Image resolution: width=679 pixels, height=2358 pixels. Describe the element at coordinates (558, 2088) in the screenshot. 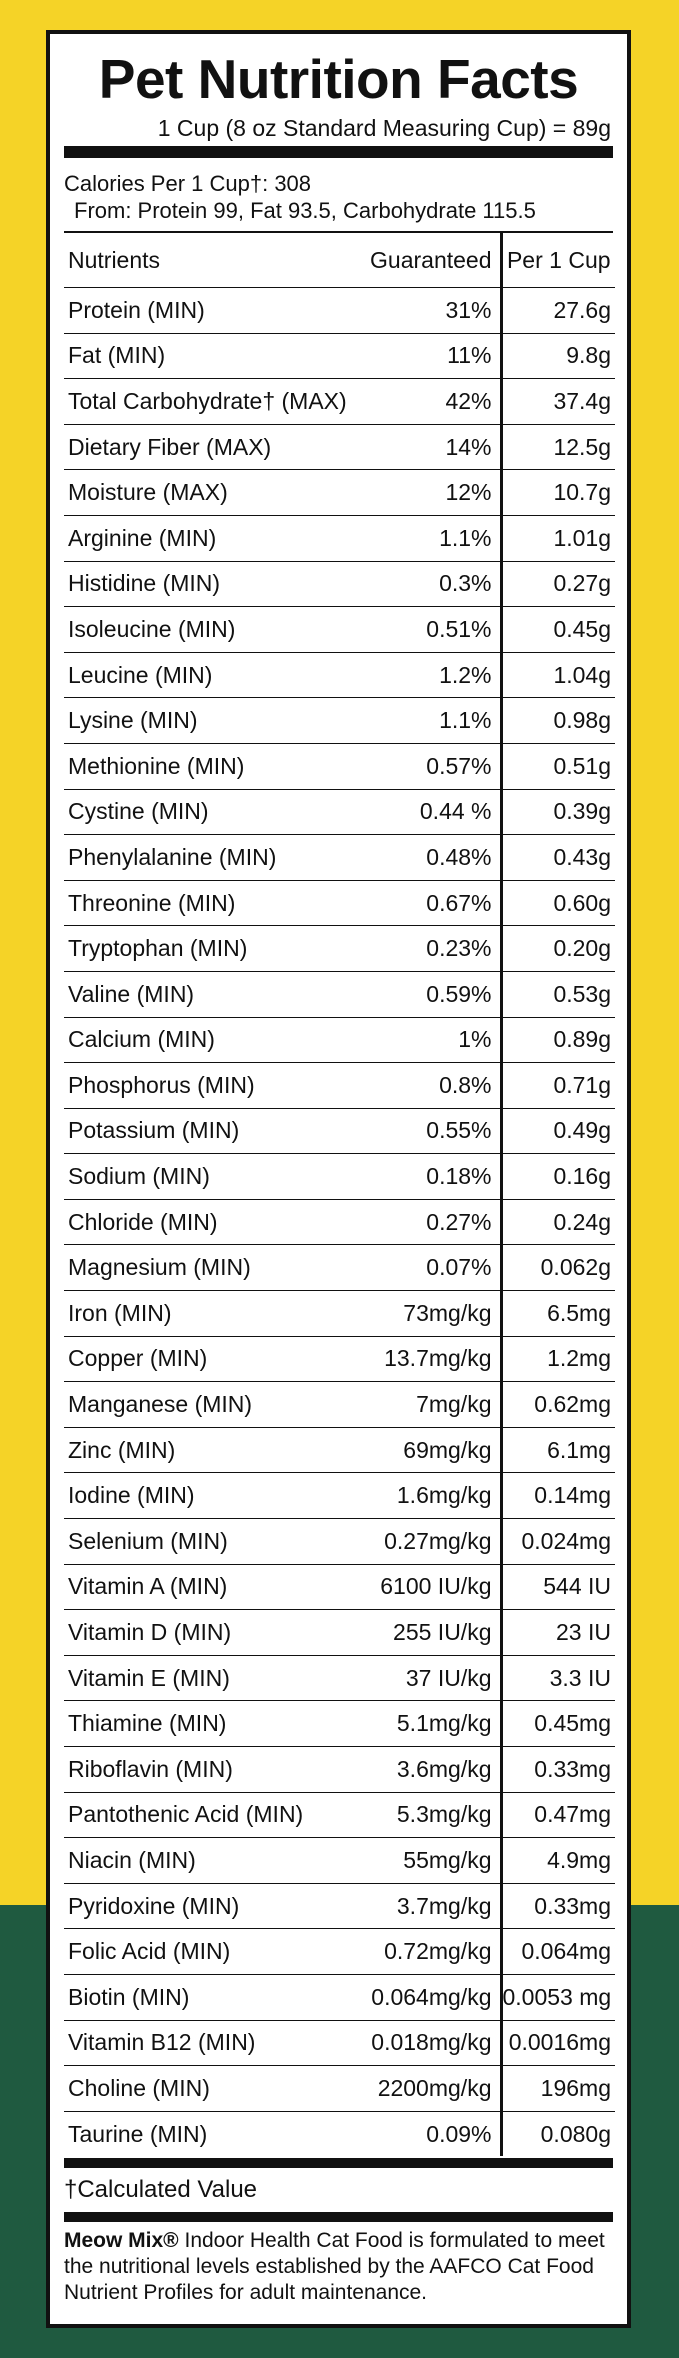

I see `per-cup-value: 196mg` at that location.